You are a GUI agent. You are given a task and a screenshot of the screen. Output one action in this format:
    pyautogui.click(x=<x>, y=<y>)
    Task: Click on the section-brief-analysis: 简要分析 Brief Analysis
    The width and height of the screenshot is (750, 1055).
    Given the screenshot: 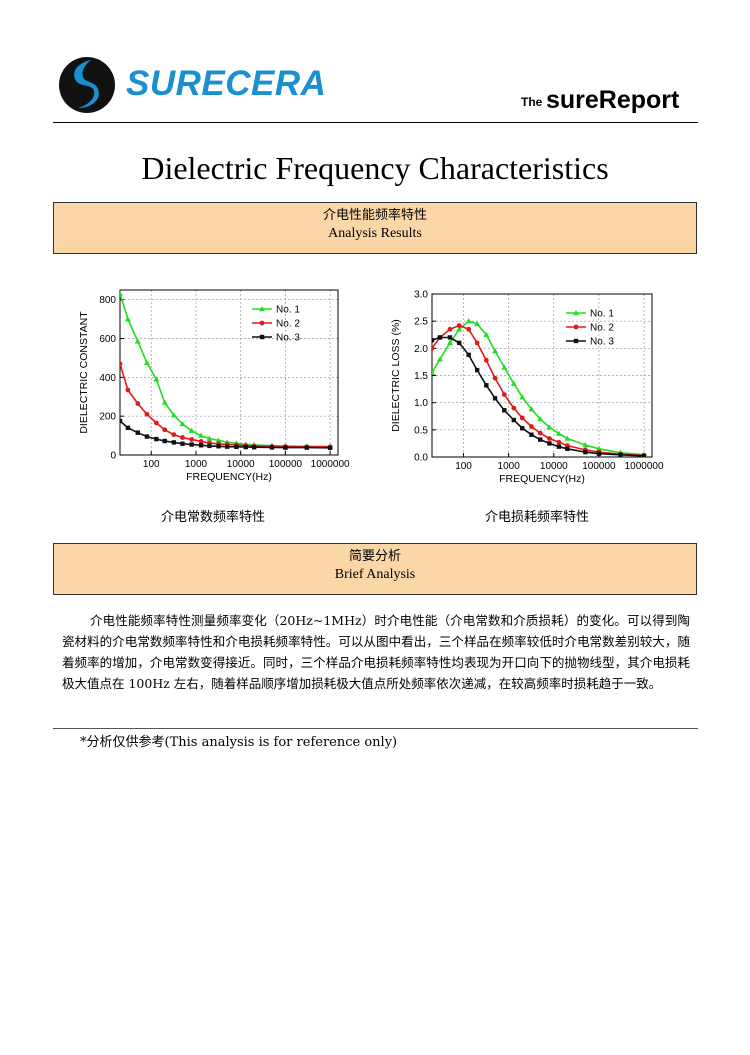 What is the action you would take?
    pyautogui.click(x=375, y=569)
    